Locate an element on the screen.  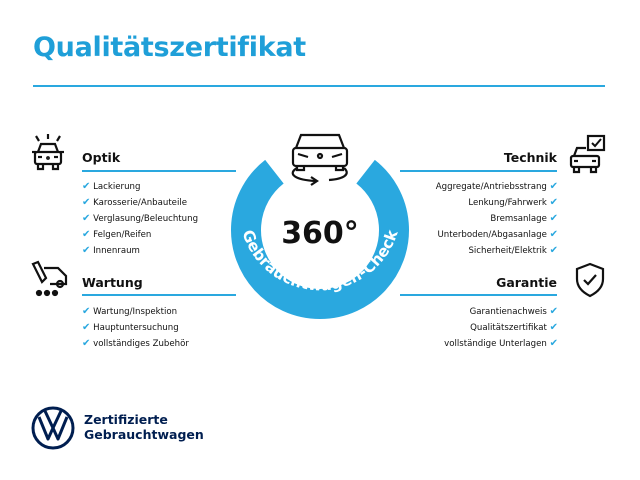
item-label: Innenraum is located at coordinates (116, 251).